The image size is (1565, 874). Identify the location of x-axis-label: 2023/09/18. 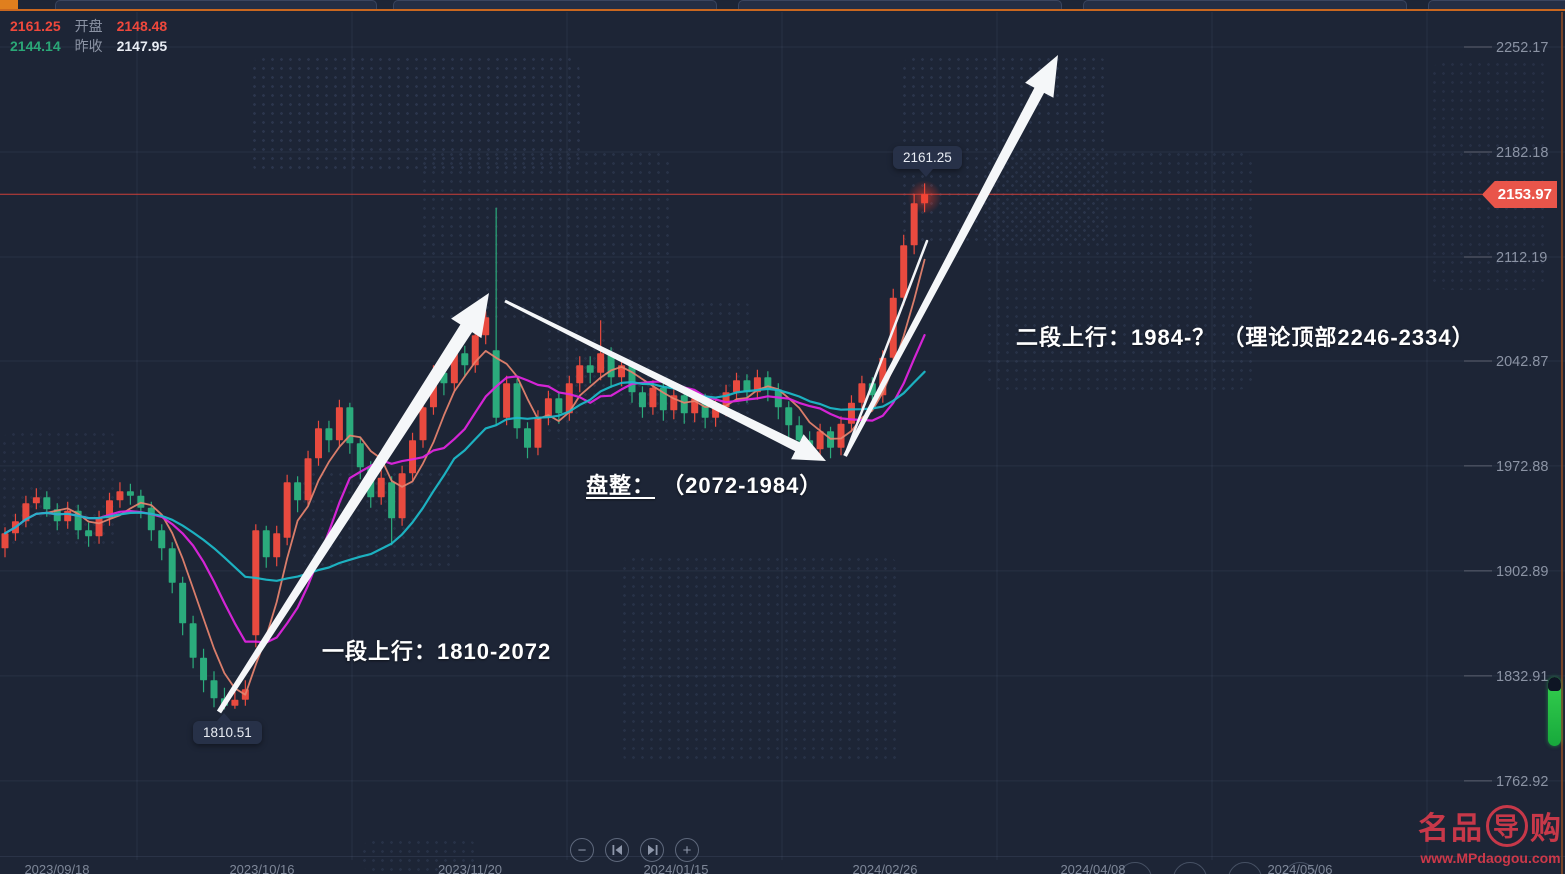
(56, 868).